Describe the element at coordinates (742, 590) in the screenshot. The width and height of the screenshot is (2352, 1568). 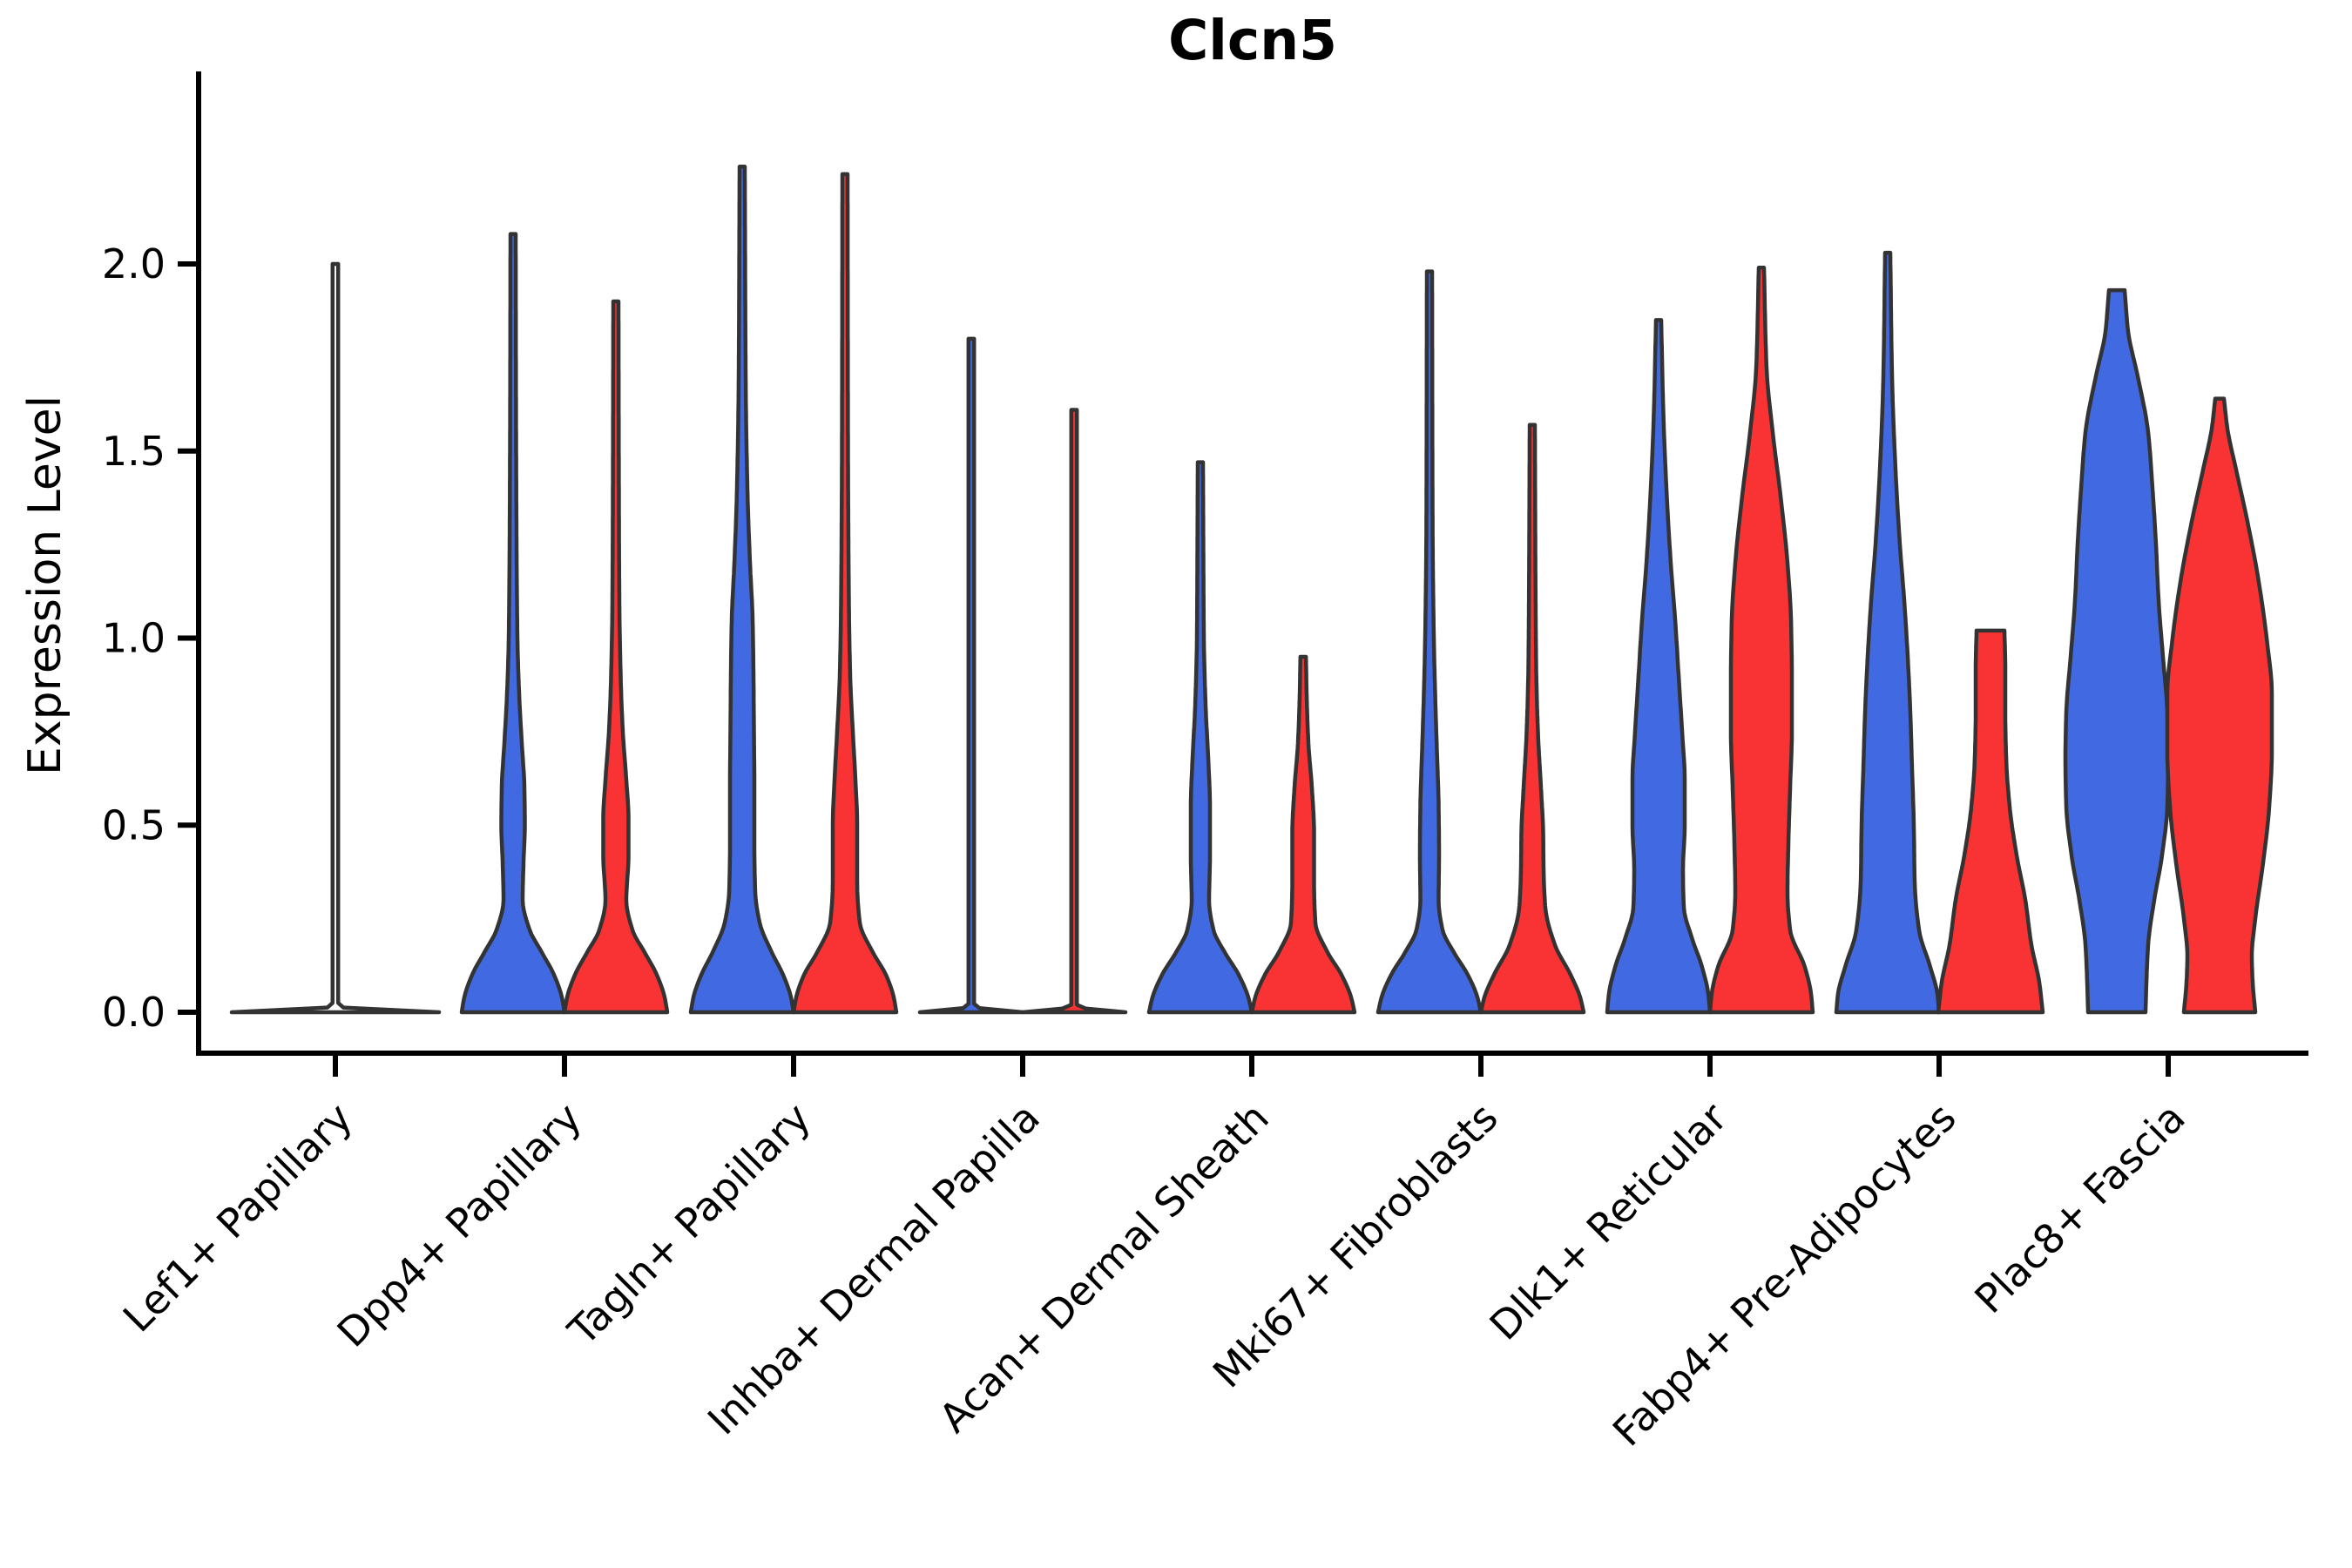
I see `violin-tagln-blue` at that location.